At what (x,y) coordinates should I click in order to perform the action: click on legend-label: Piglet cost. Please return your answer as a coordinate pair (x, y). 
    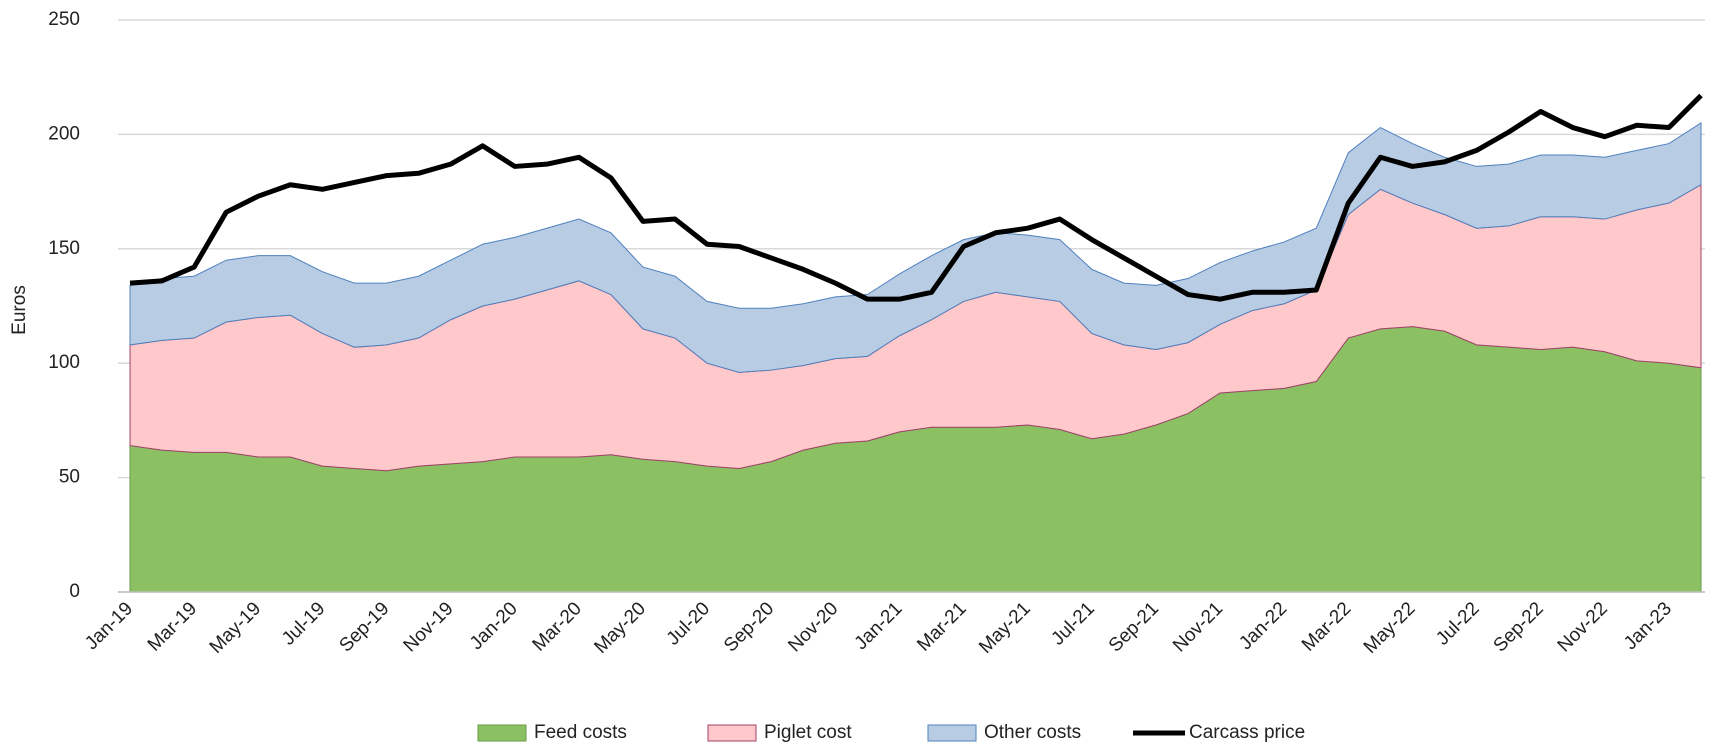
    Looking at the image, I should click on (808, 732).